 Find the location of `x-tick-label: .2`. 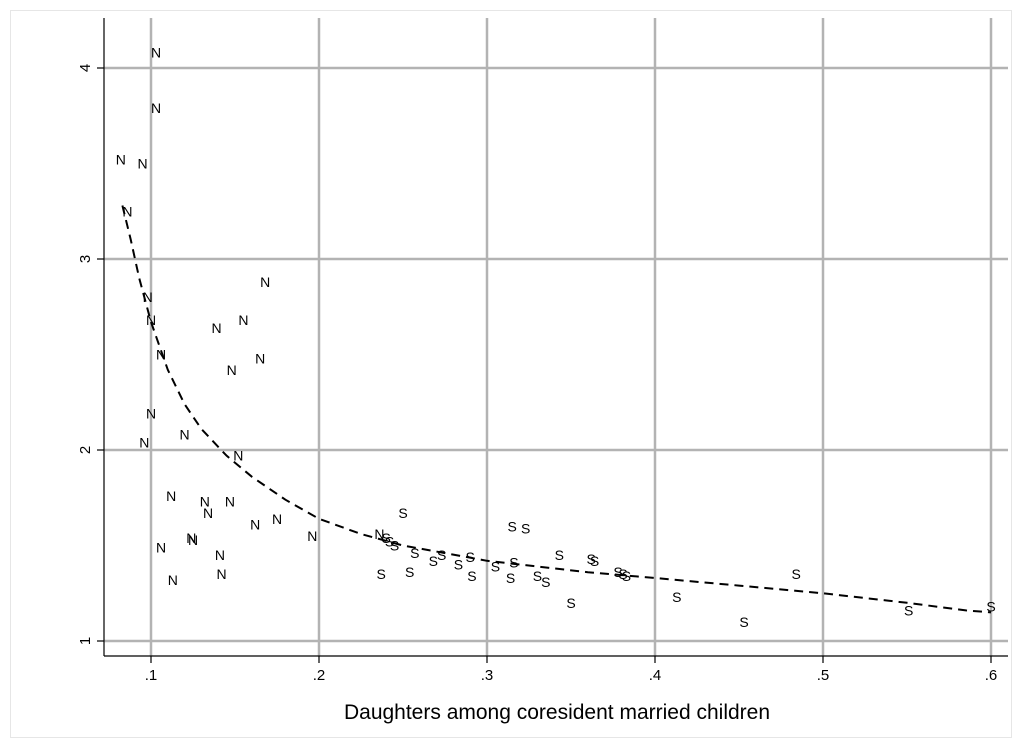

x-tick-label: .2 is located at coordinates (319, 675).